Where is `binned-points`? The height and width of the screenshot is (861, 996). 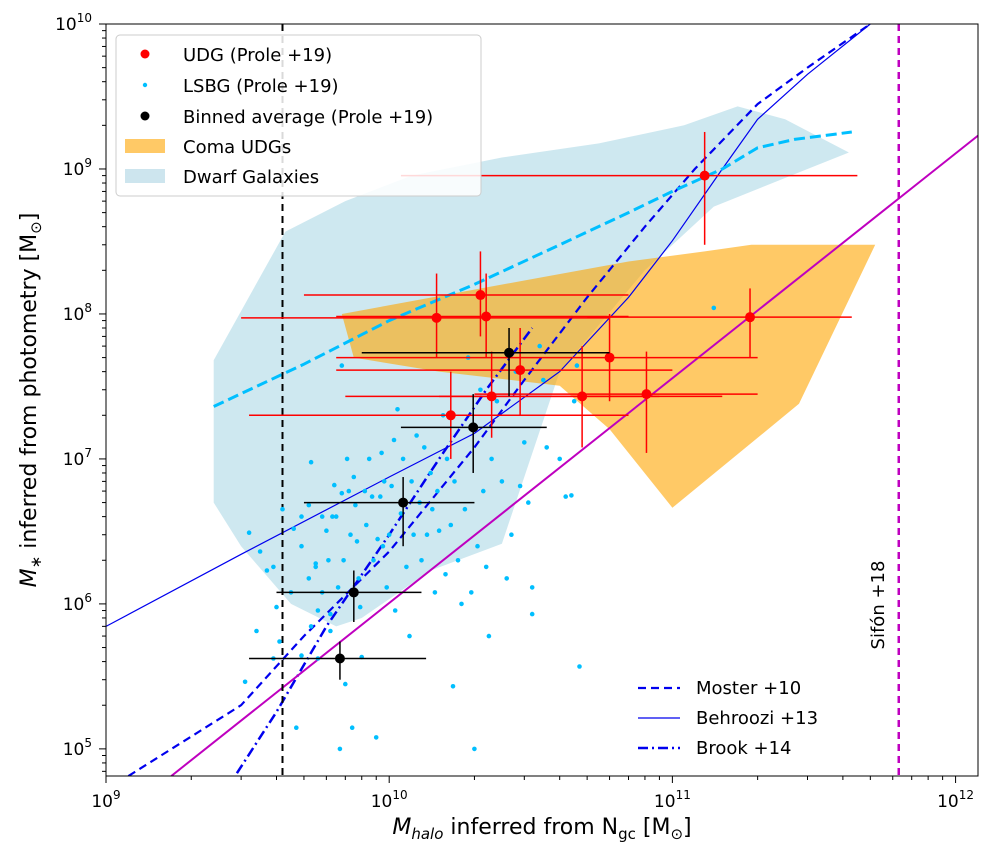
binned-points is located at coordinates (429, 504).